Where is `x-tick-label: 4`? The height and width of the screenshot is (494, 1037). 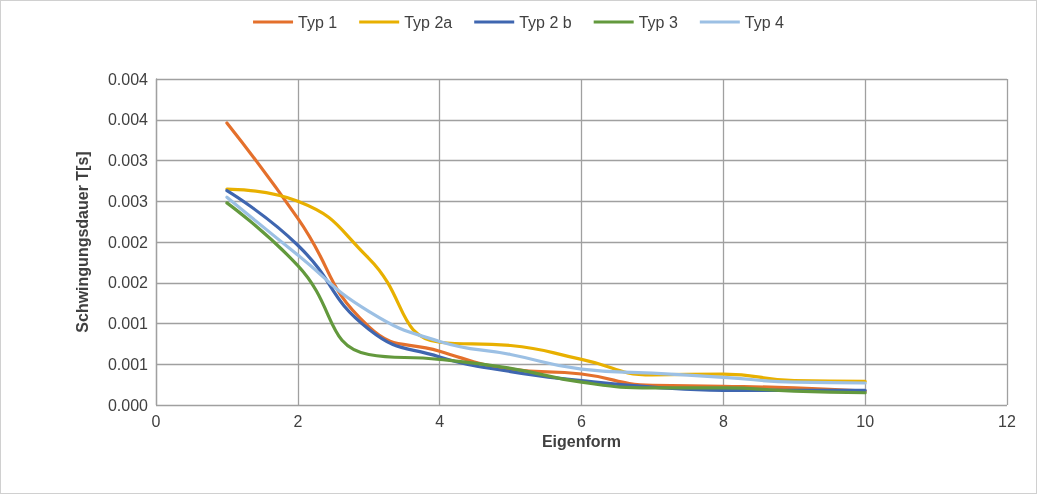 x-tick-label: 4 is located at coordinates (440, 421).